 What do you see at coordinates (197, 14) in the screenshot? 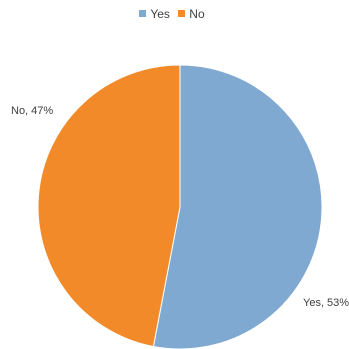
I see `legend-label-no: No` at bounding box center [197, 14].